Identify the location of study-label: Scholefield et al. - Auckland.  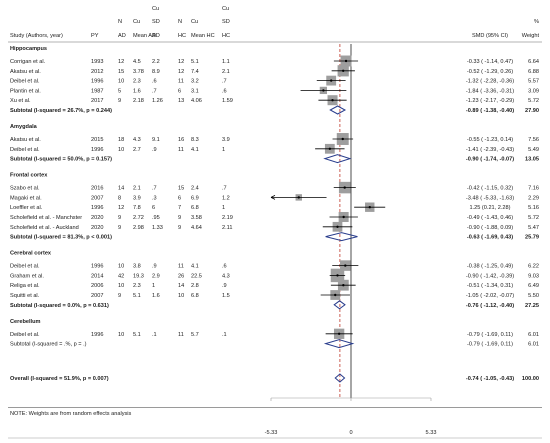
(44, 228).